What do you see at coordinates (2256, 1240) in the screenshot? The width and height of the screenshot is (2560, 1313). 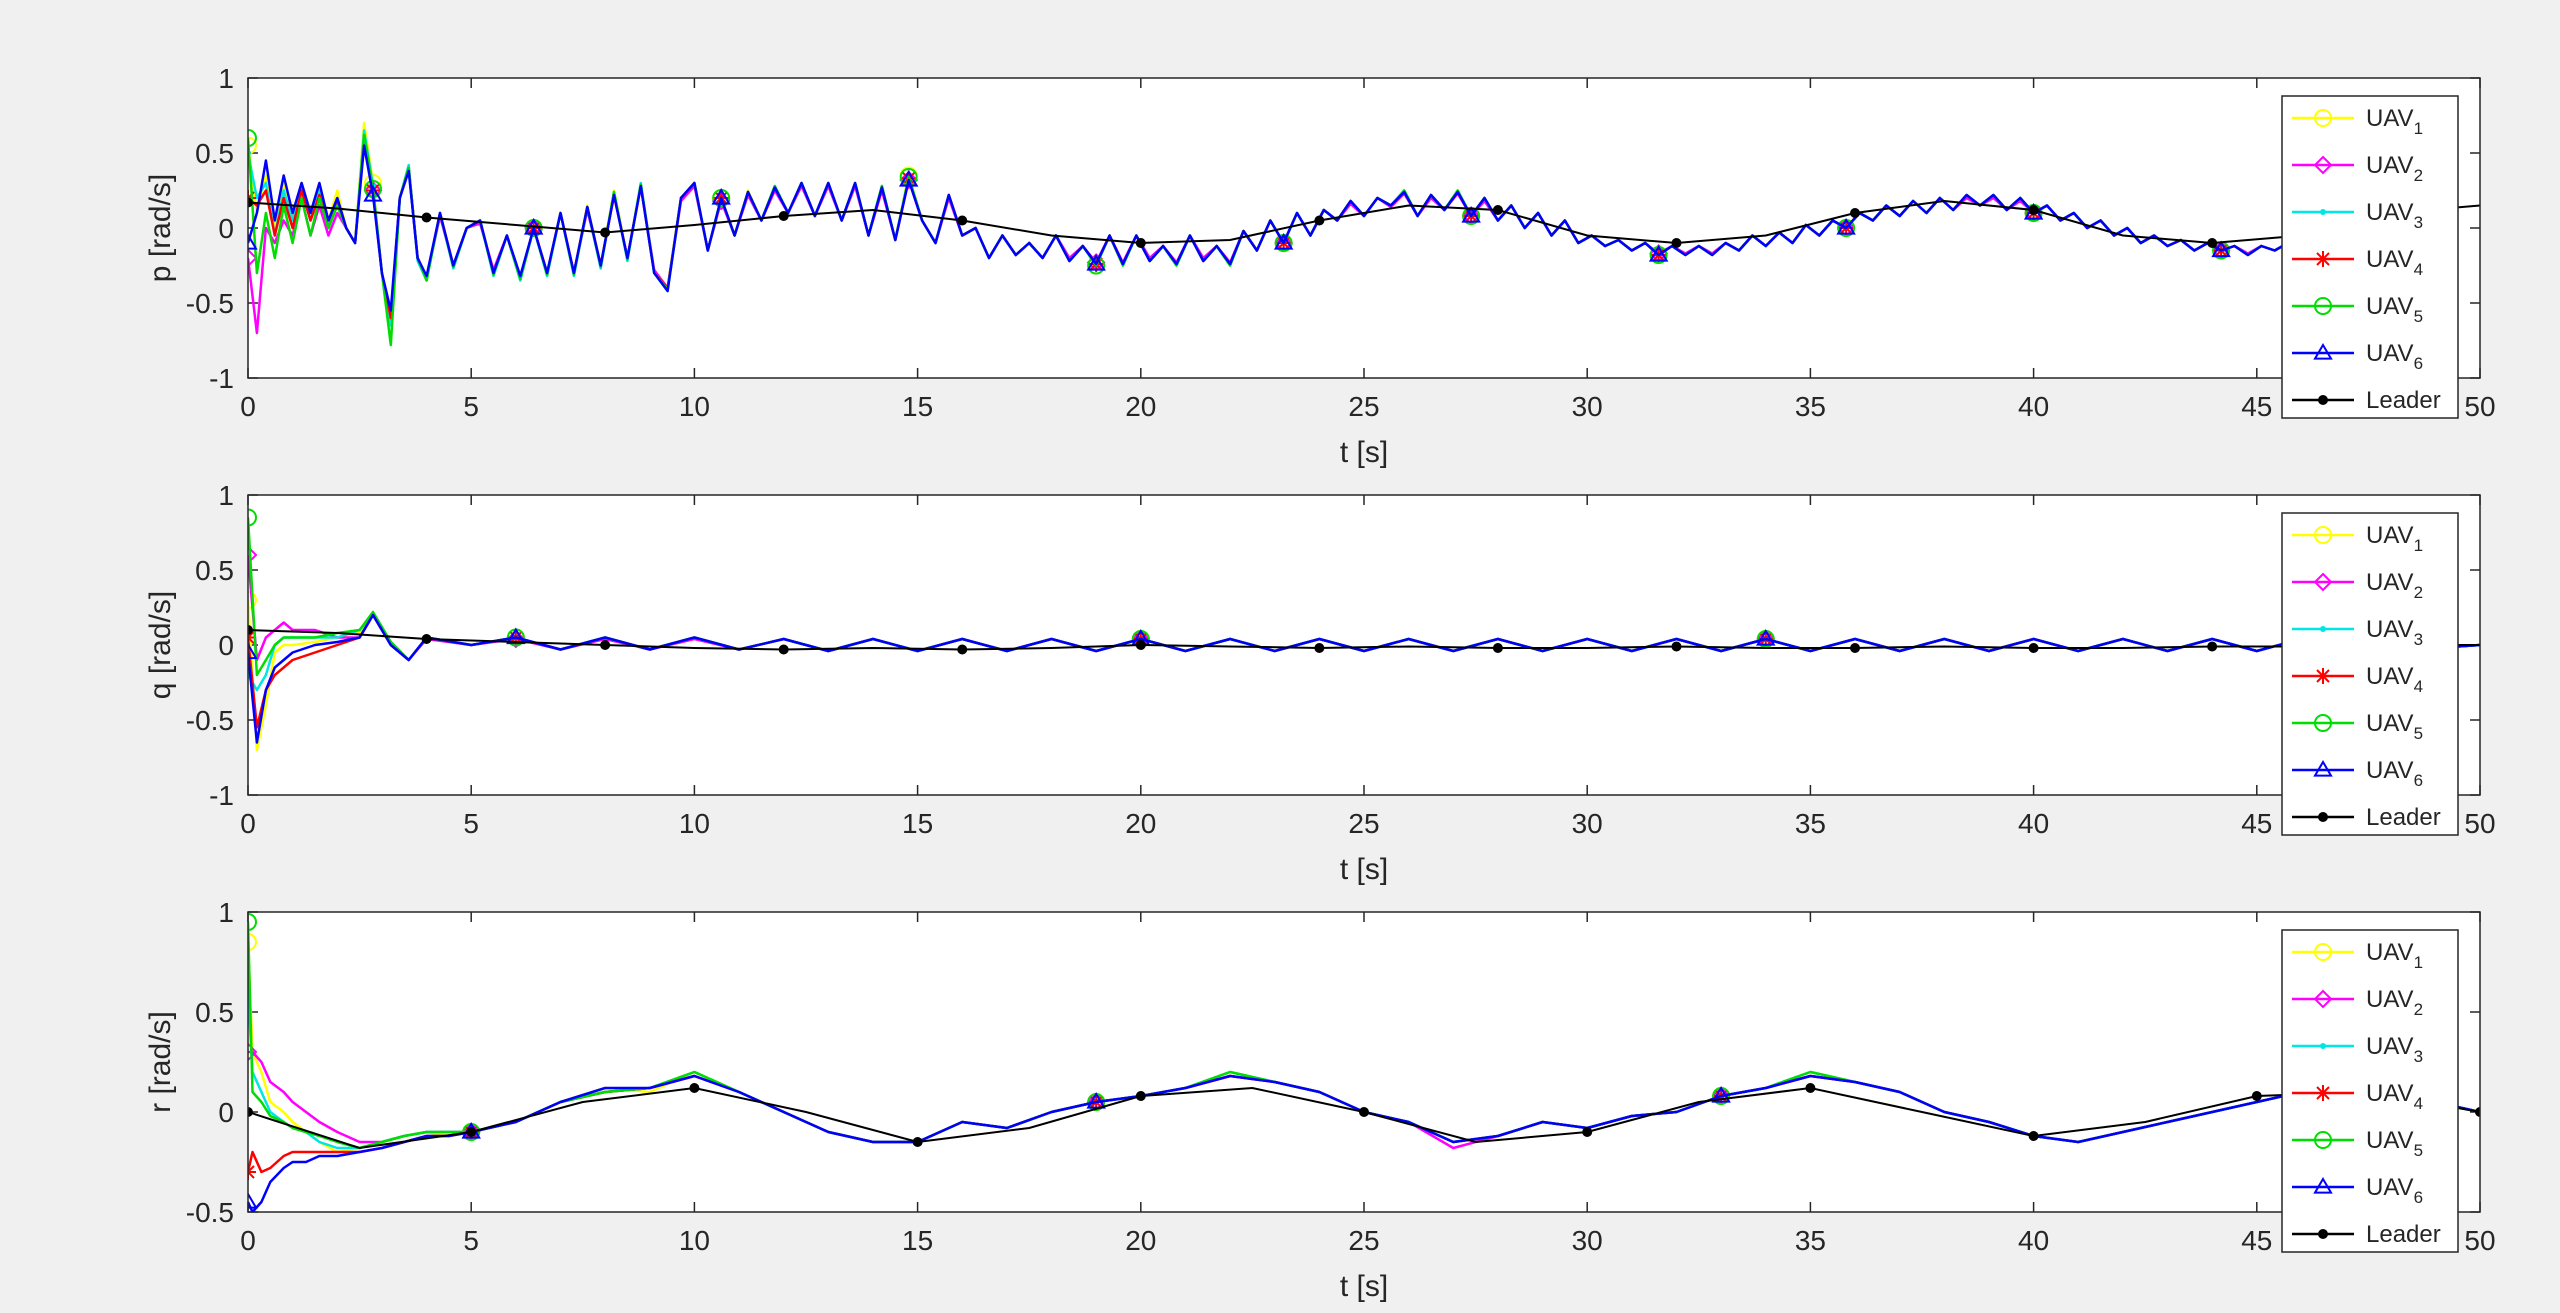 I see `x-tick-label: 45` at bounding box center [2256, 1240].